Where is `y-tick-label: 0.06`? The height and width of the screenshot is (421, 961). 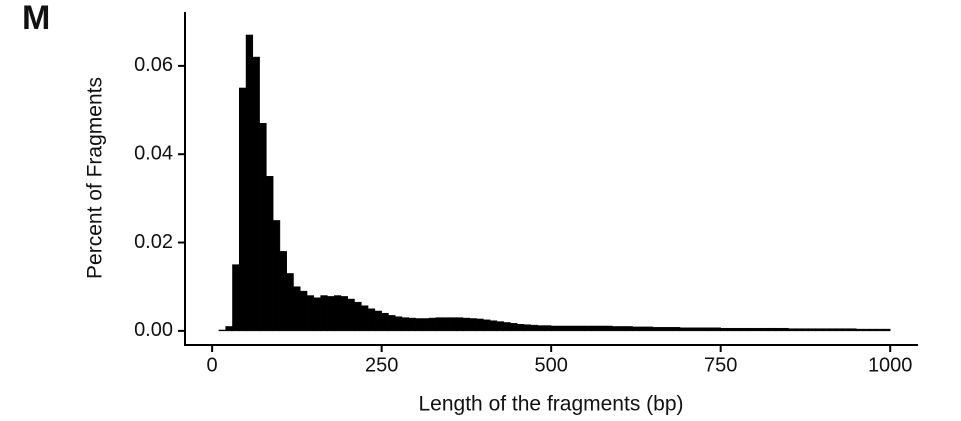
y-tick-label: 0.06 is located at coordinates (153, 65).